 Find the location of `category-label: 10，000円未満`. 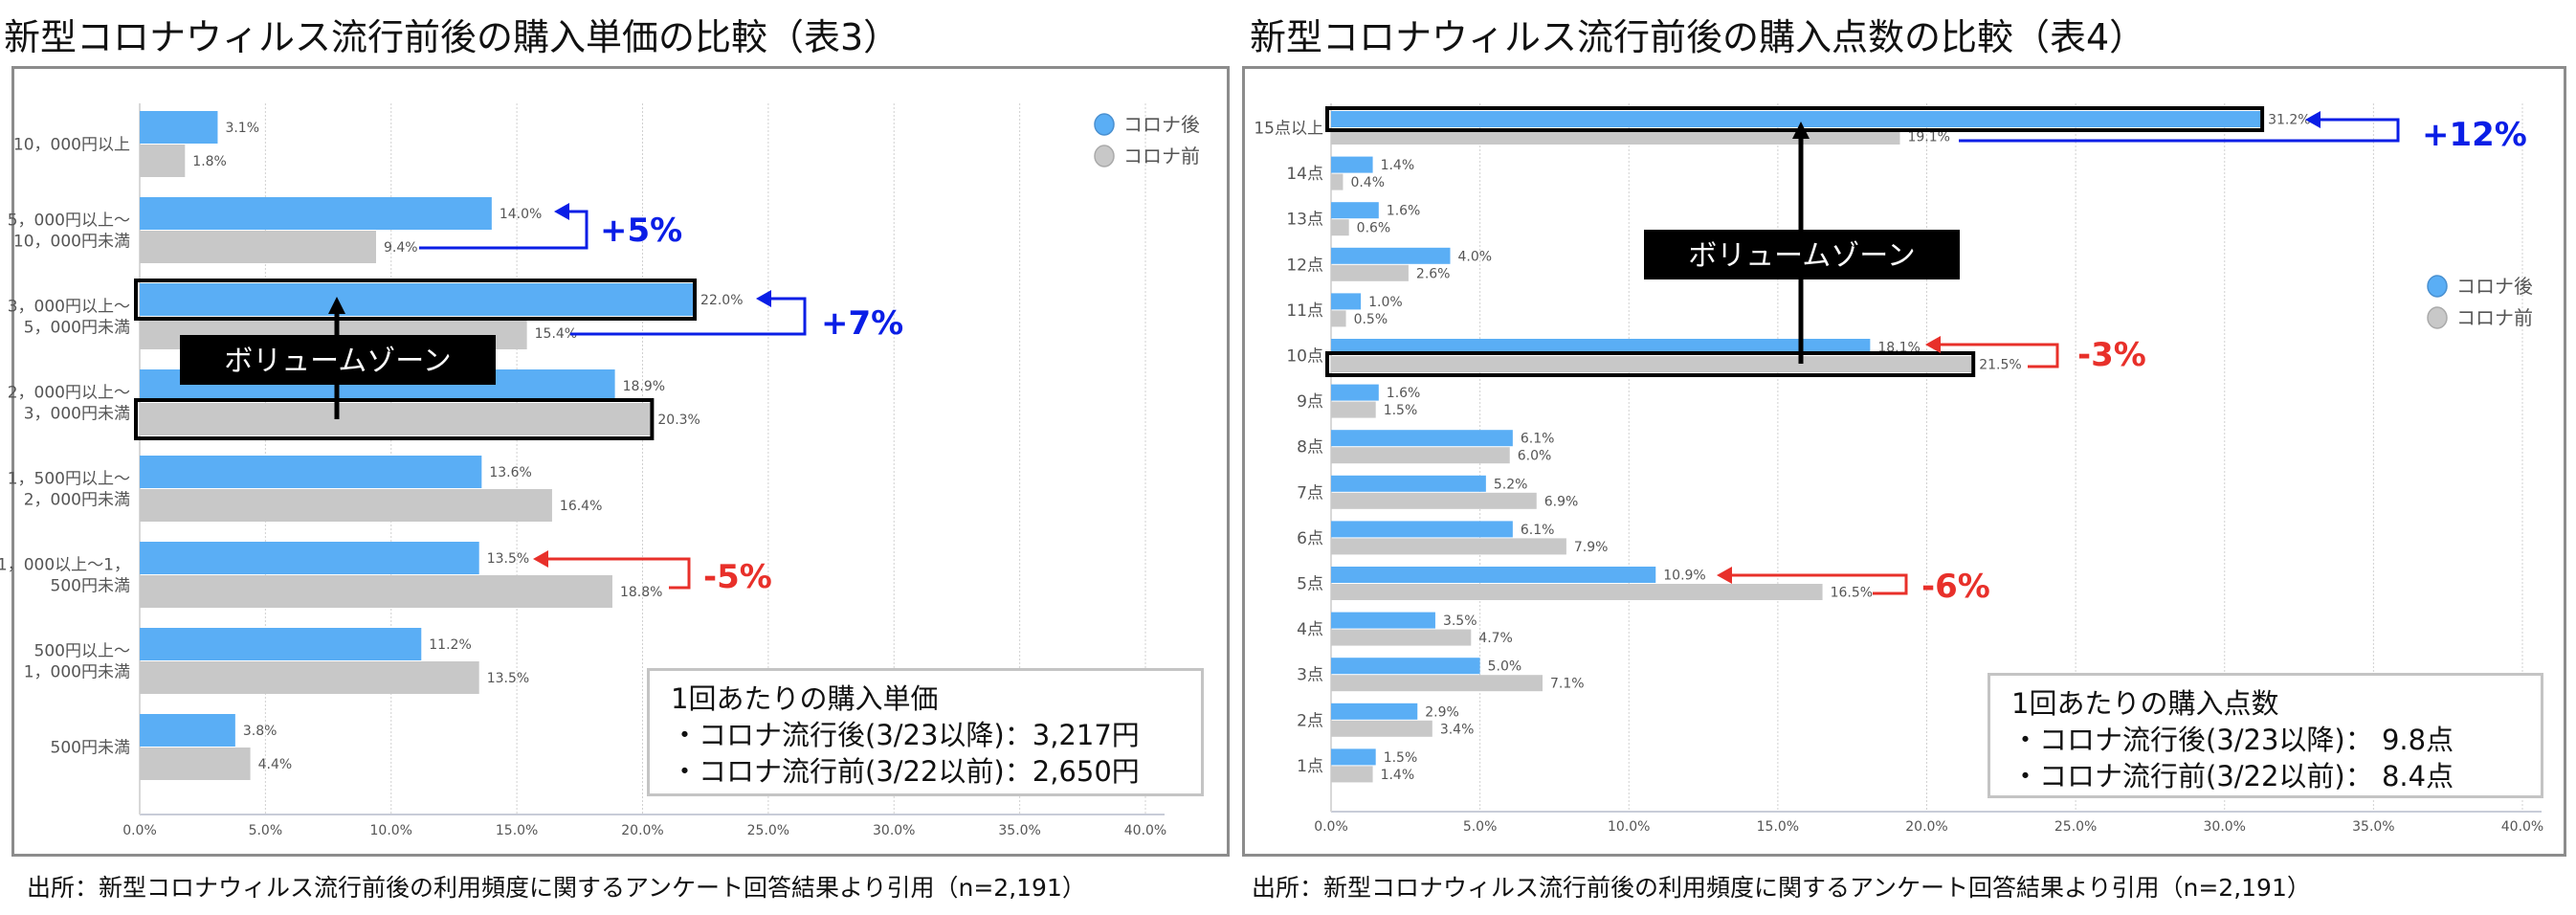

category-label: 10，000円未満 is located at coordinates (71, 242).